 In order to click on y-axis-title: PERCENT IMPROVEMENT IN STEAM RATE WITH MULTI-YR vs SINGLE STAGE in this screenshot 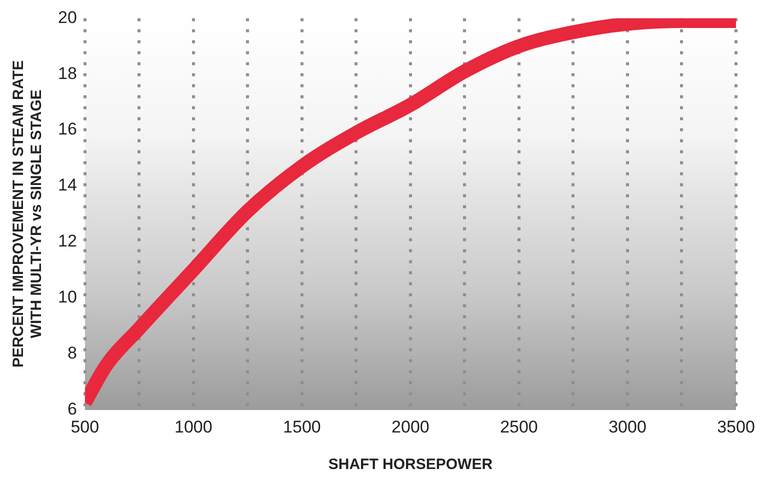, I will do `click(28, 214)`.